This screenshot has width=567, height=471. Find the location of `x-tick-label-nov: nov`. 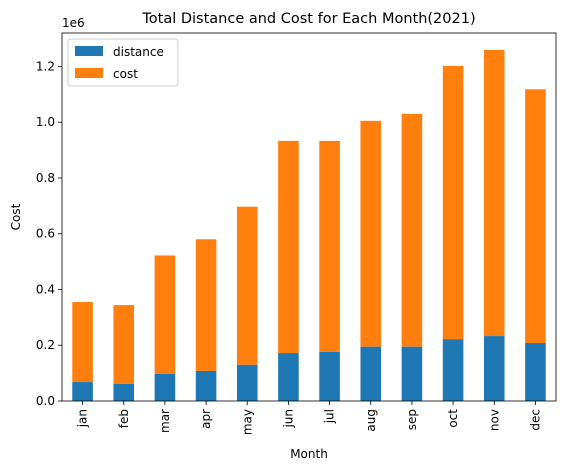

x-tick-label-nov: nov is located at coordinates (494, 420).